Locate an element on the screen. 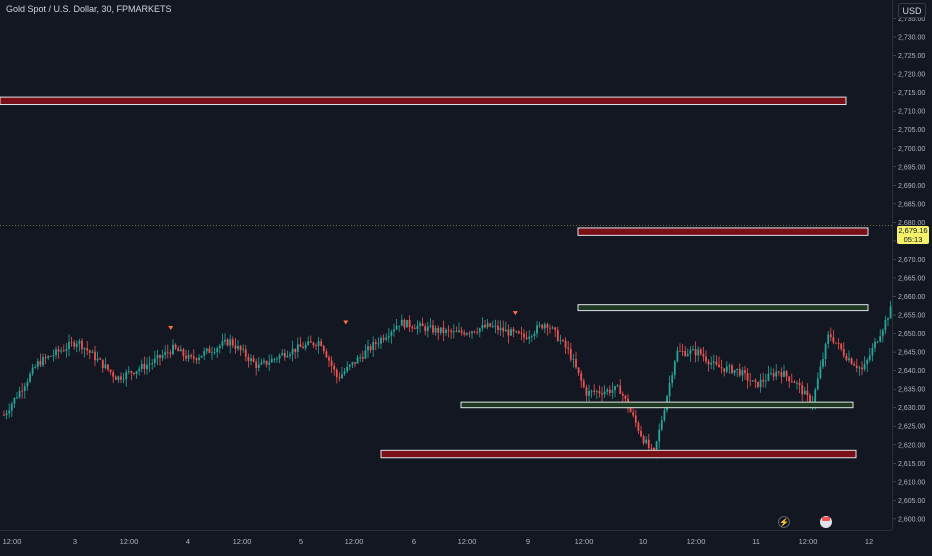 Image resolution: width=932 pixels, height=556 pixels. price-tick-label: 2,640.00 is located at coordinates (911, 371).